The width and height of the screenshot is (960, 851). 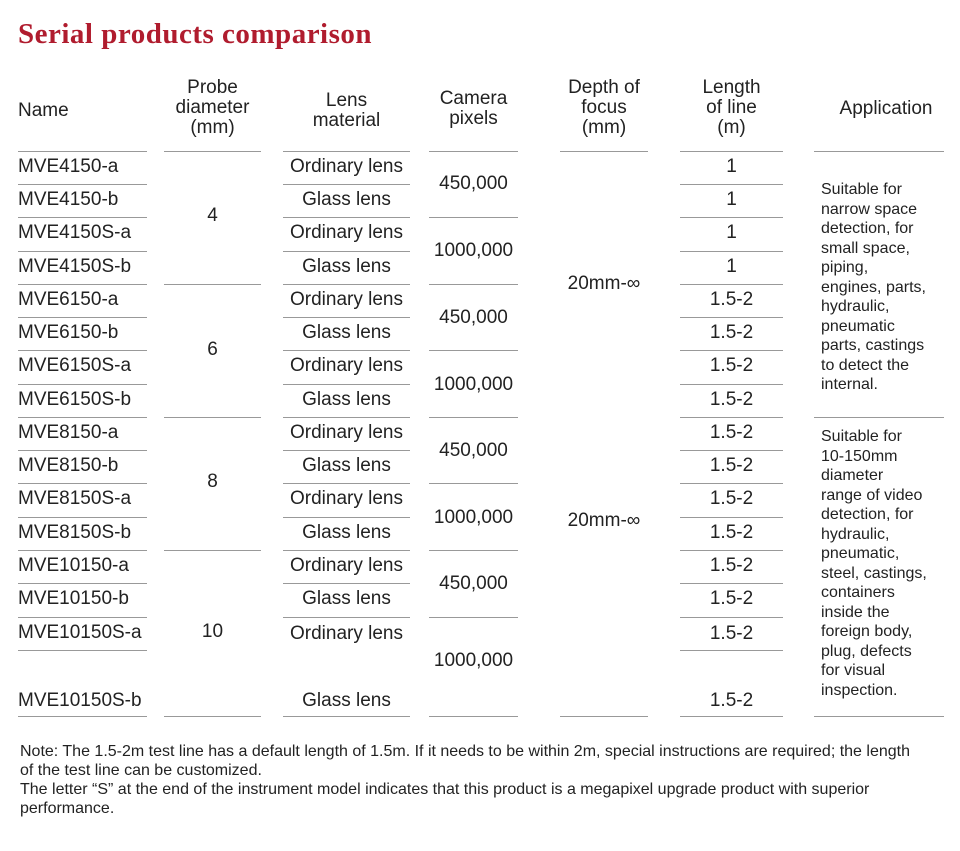 What do you see at coordinates (886, 108) in the screenshot?
I see `header-application: Application` at bounding box center [886, 108].